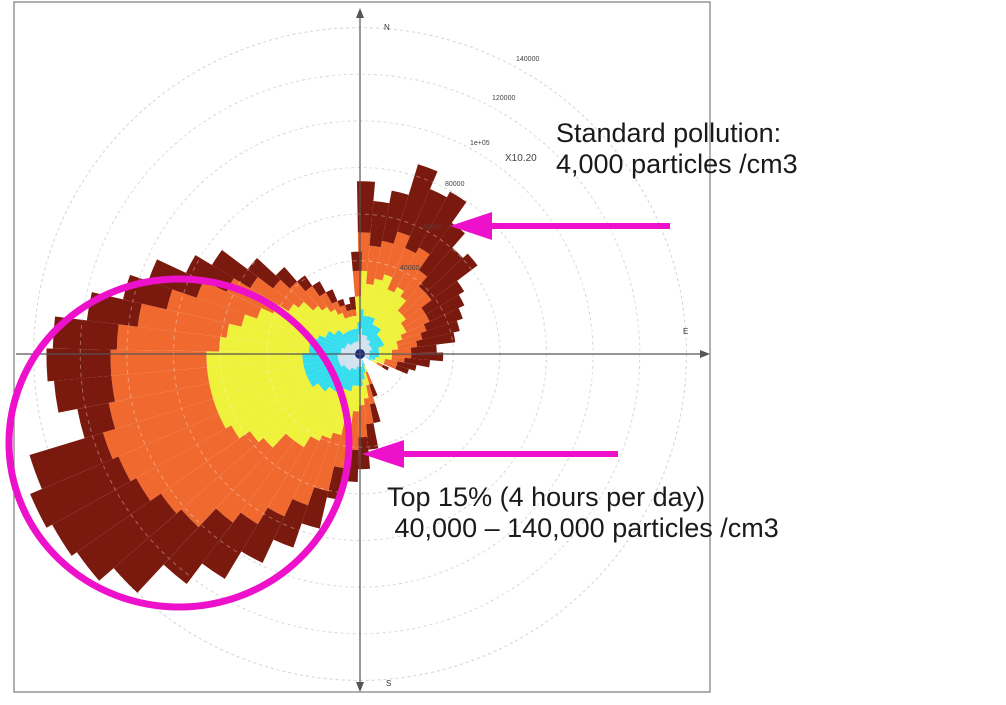 This screenshot has height=705, width=1006. What do you see at coordinates (521, 158) in the screenshot?
I see `inset-label: X10.20` at bounding box center [521, 158].